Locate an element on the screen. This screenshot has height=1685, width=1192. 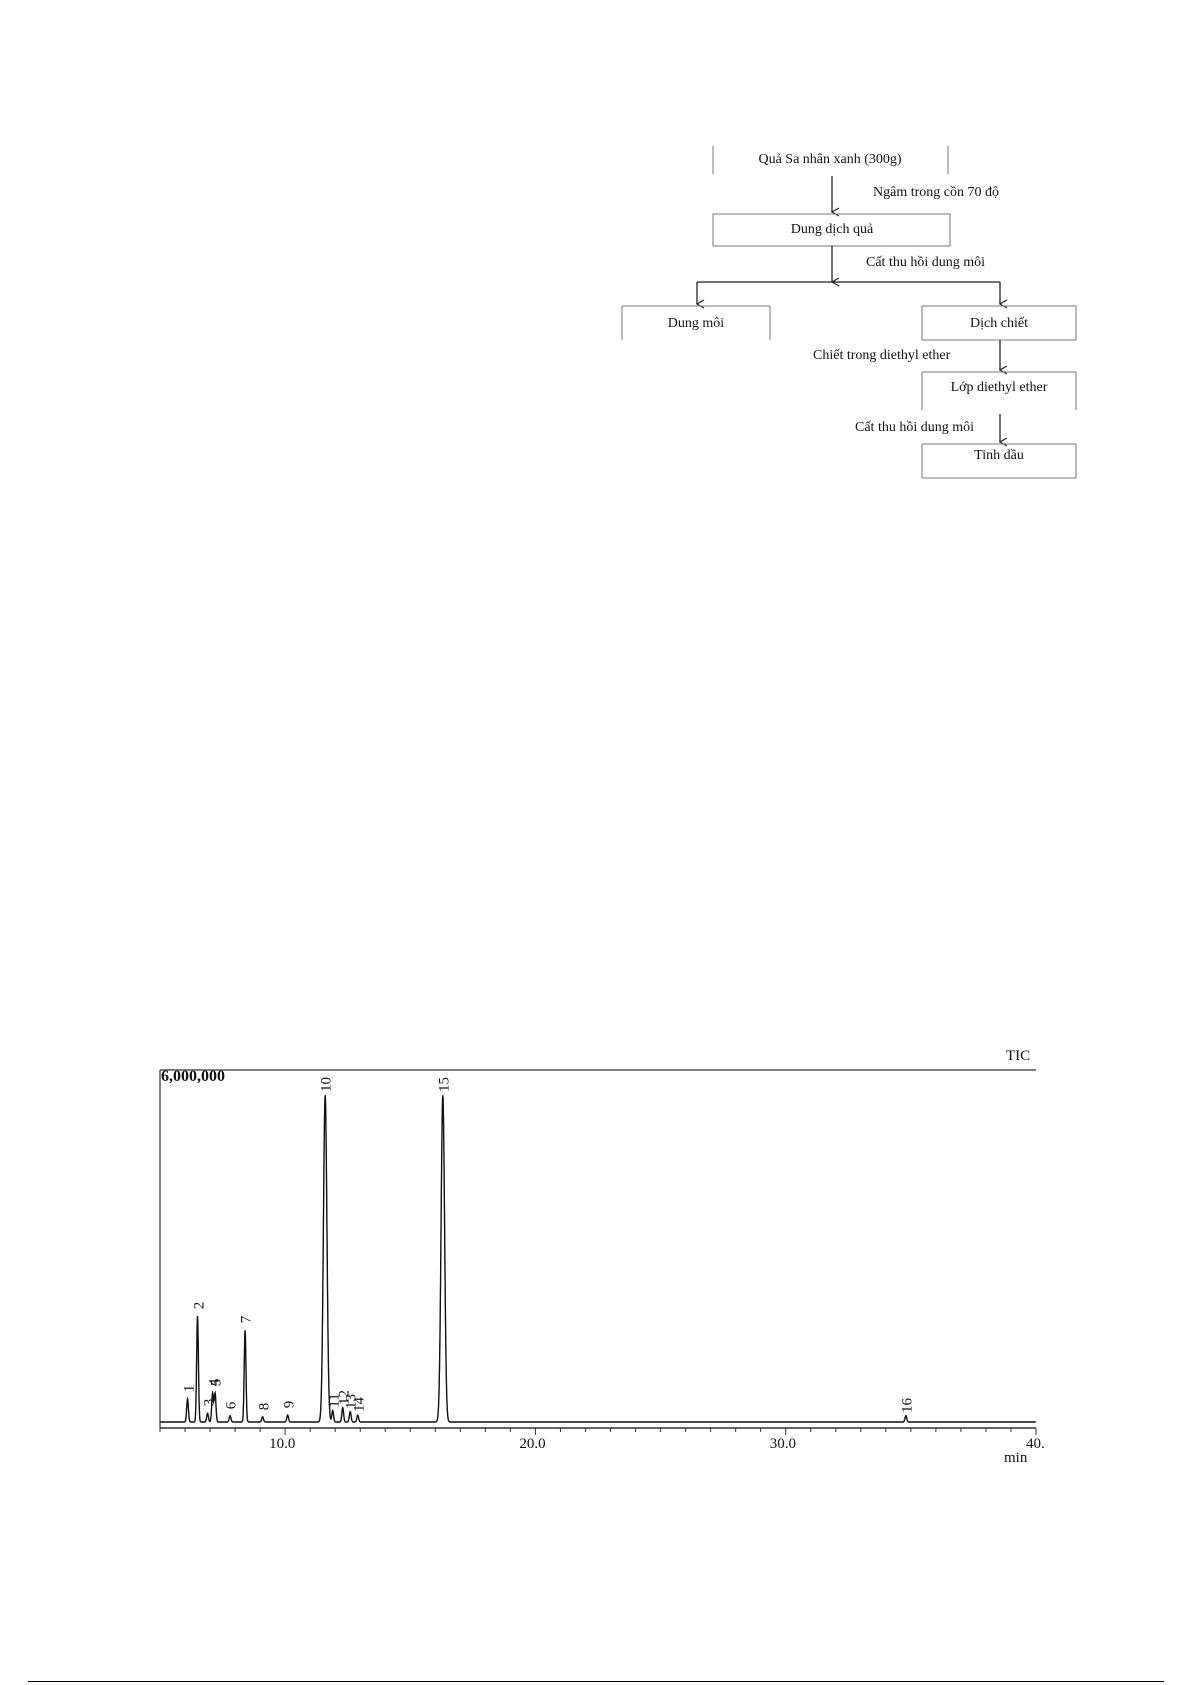
node-fruit: Quả Sa nhân xanh (300g) is located at coordinates (830, 159).